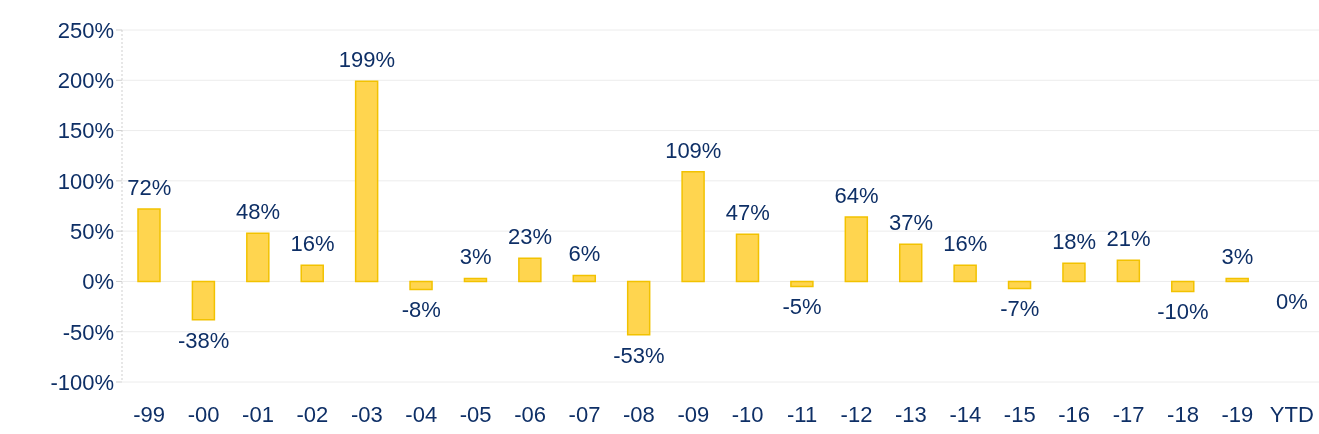 Image resolution: width=1319 pixels, height=434 pixels. I want to click on y-tick-label: 50%, so click(91, 231).